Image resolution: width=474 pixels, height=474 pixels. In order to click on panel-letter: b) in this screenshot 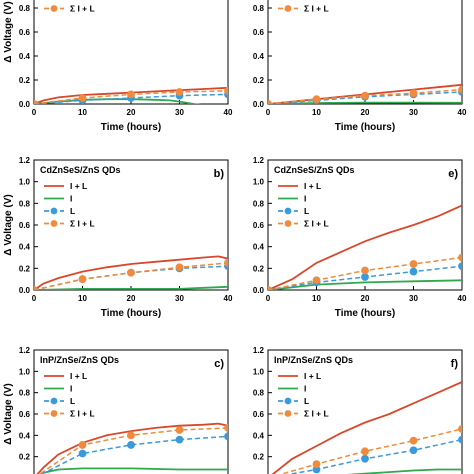, I will do `click(219, 174)`.